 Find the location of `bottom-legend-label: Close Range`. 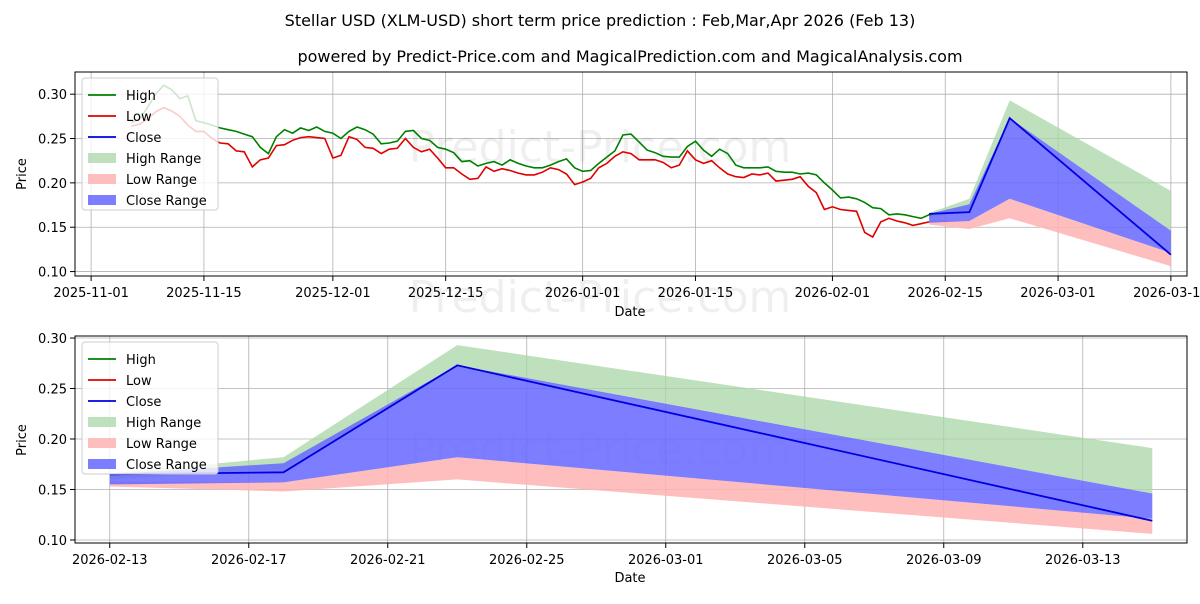

bottom-legend-label: Close Range is located at coordinates (166, 465).